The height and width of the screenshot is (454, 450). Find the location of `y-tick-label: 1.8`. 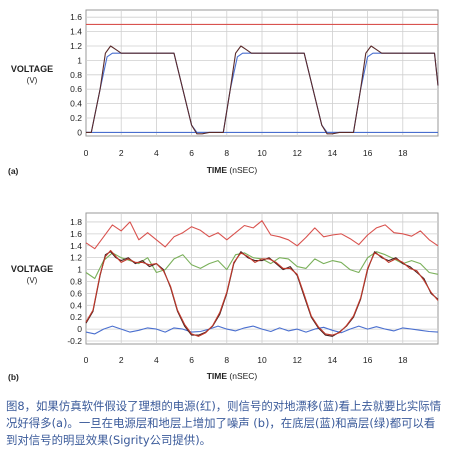

y-tick-label: 1.8 is located at coordinates (76, 222).